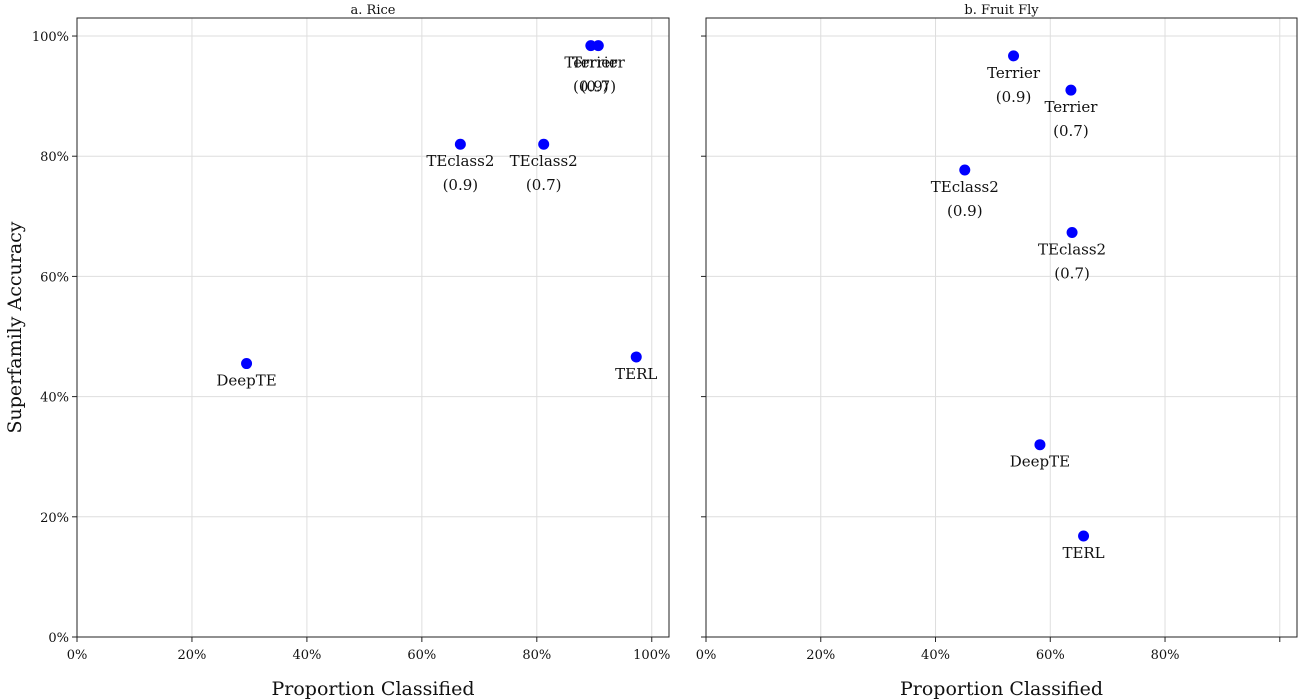 The width and height of the screenshot is (1300, 700). I want to click on panel-title: a. Rice, so click(373, 10).